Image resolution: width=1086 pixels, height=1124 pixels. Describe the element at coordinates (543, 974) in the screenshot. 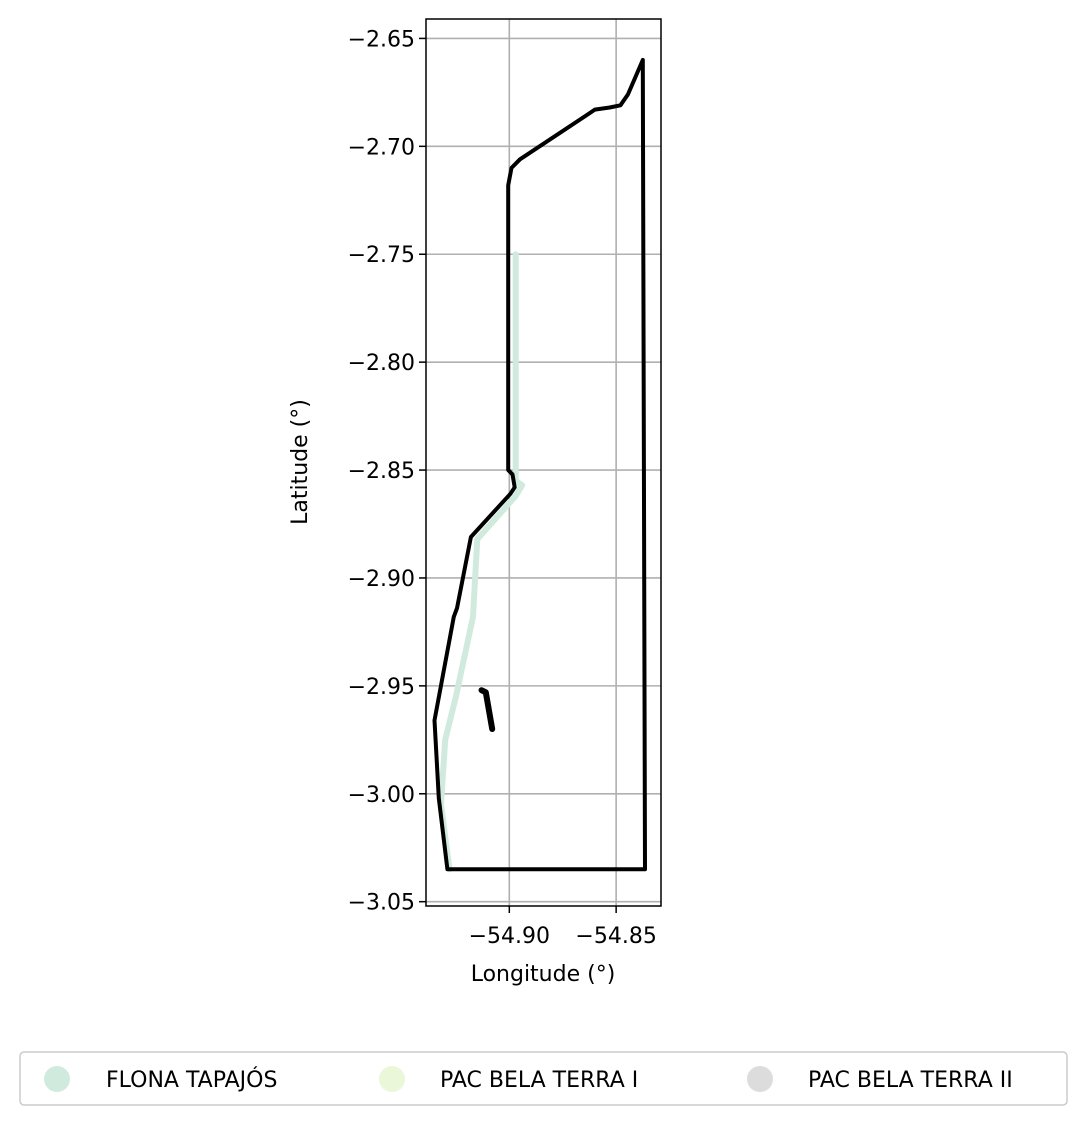

I see `x-axis-label: Longitude (°)` at that location.